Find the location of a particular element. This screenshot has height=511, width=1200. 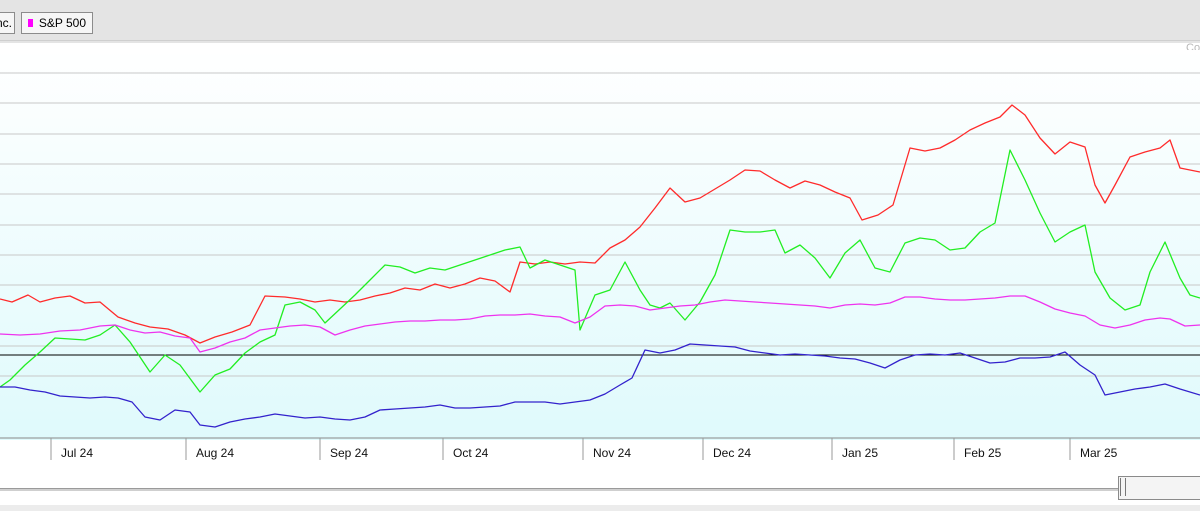

navigator-track is located at coordinates (600, 489).